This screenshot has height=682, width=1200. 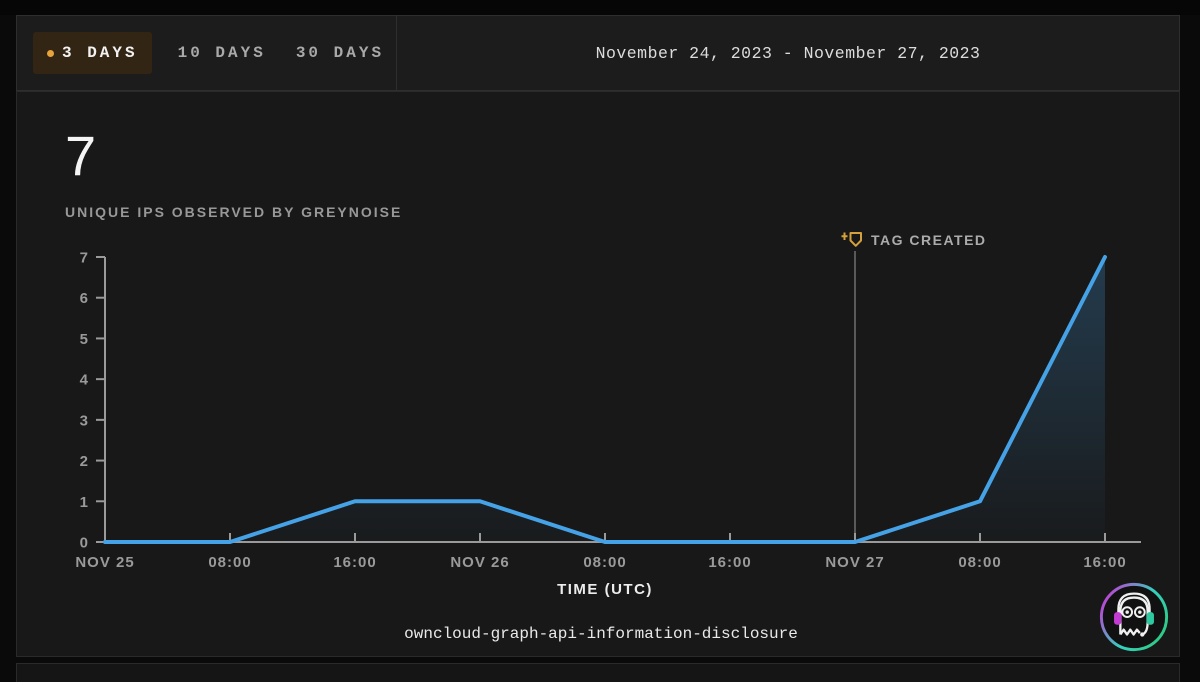 I want to click on x-tick-label: NOV 26, so click(x=479, y=562).